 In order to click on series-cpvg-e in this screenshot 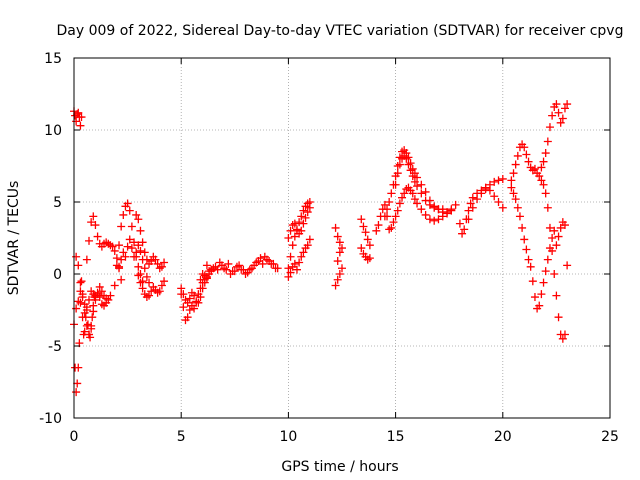, I will do `click(104, 248)`.